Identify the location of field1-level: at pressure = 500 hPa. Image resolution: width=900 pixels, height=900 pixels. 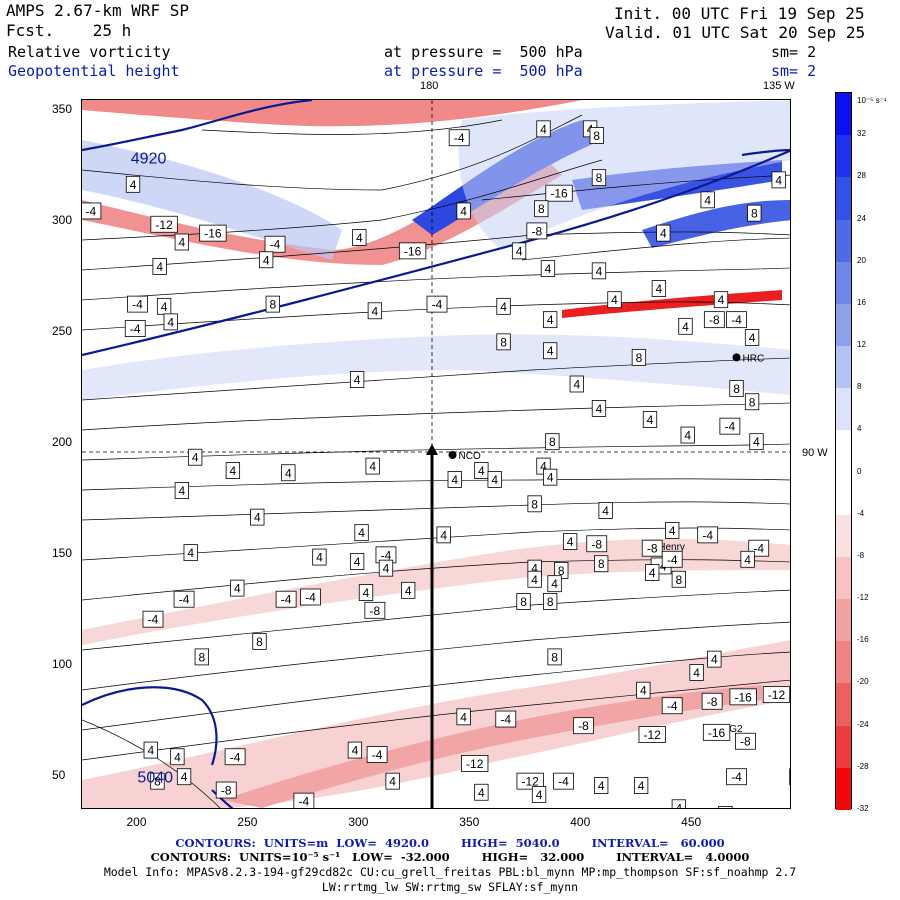
(483, 52).